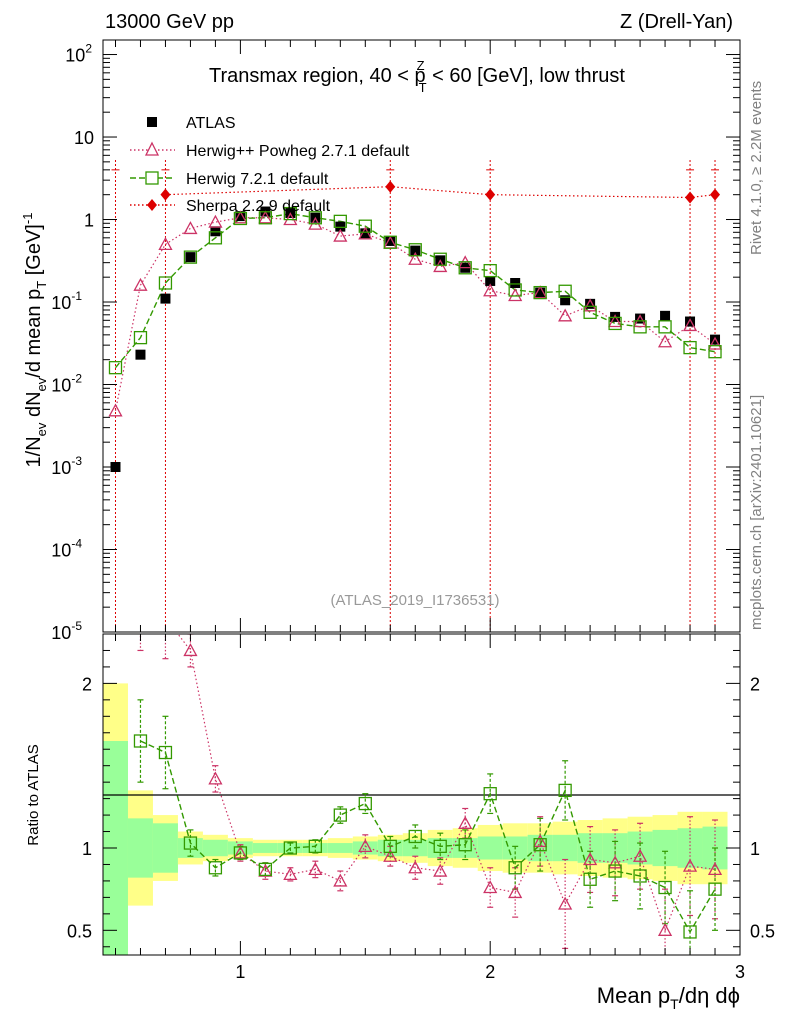 The height and width of the screenshot is (1024, 786). What do you see at coordinates (169, 22) in the screenshot?
I see `header-left: 13000 GeV pp` at bounding box center [169, 22].